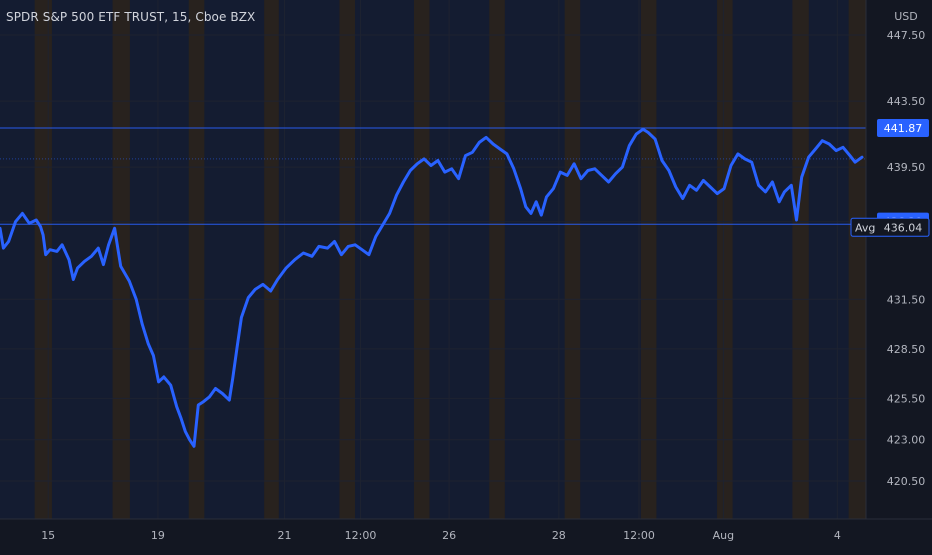  Describe the element at coordinates (285, 535) in the screenshot. I see `x-tick-label: 21` at that location.